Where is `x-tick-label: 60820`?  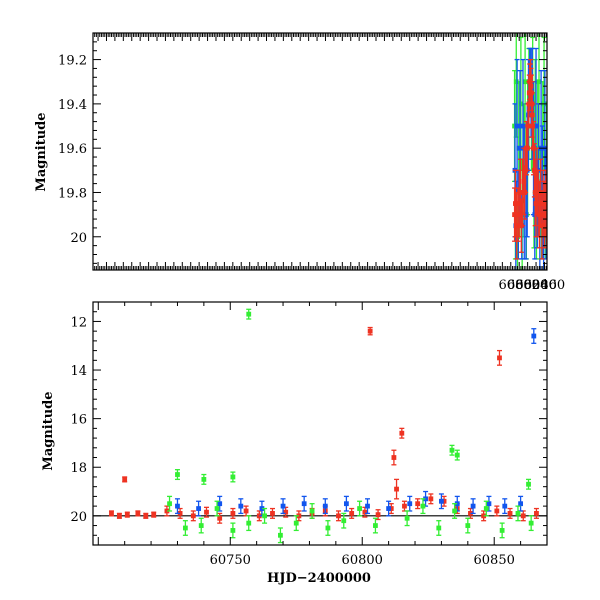
x-tick-label: 60820 is located at coordinates (527, 285).